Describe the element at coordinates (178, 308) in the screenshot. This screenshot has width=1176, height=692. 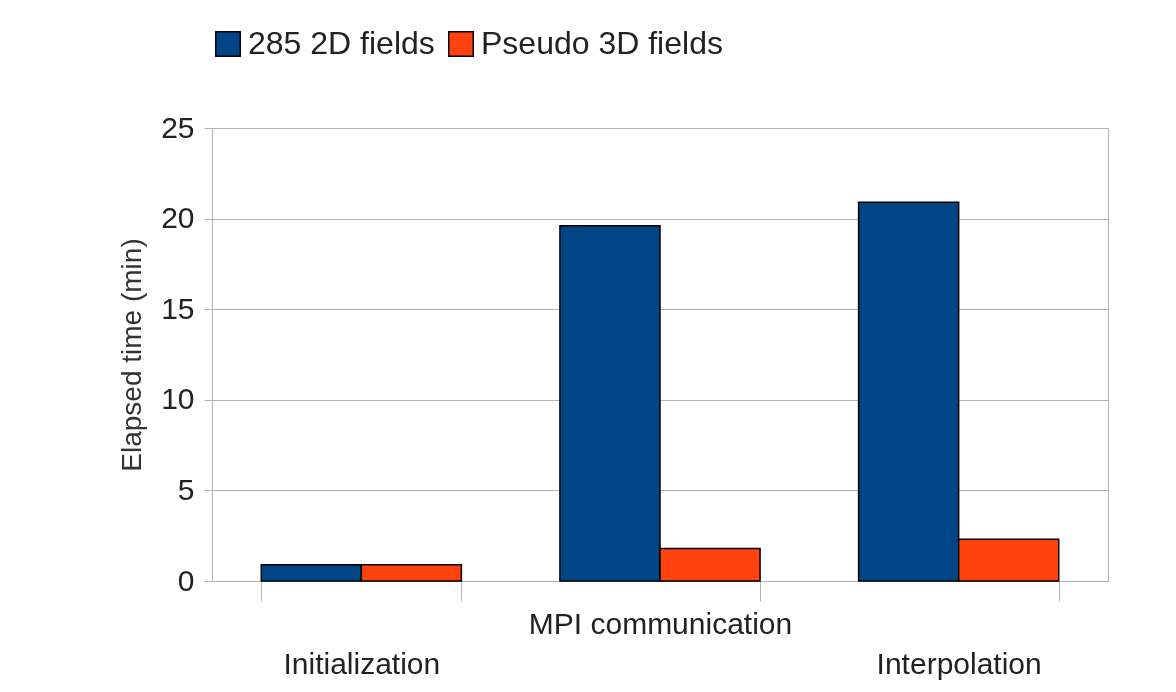
I see `y-tick-label: 15` at that location.